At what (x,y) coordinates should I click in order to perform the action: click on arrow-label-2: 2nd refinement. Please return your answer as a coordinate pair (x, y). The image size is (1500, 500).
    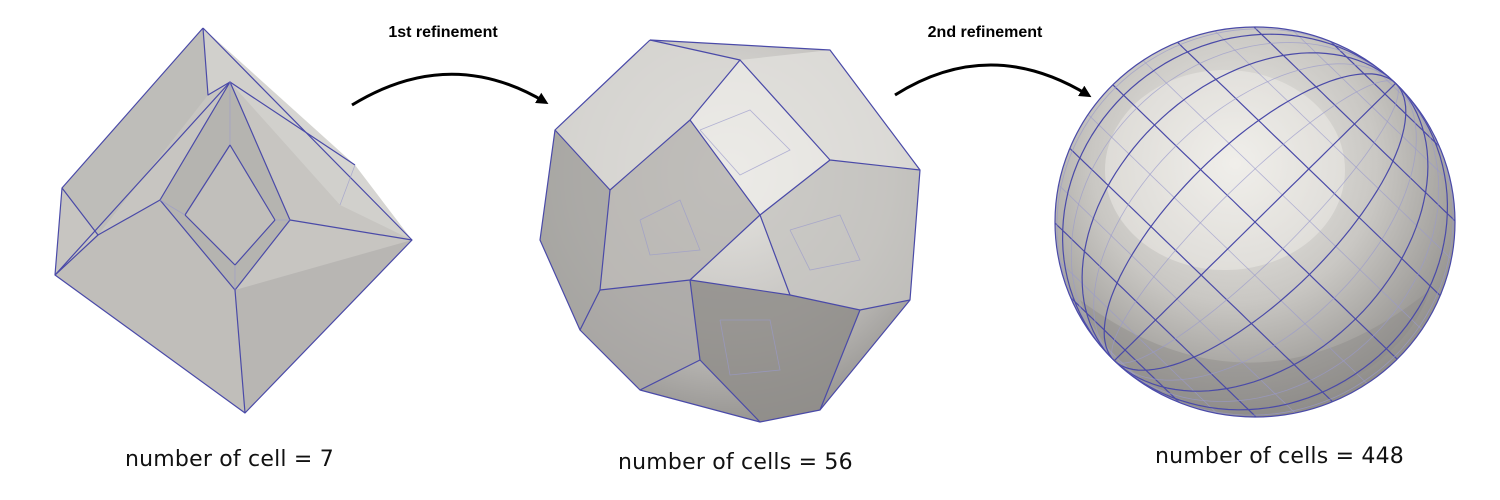
    Looking at the image, I should click on (985, 32).